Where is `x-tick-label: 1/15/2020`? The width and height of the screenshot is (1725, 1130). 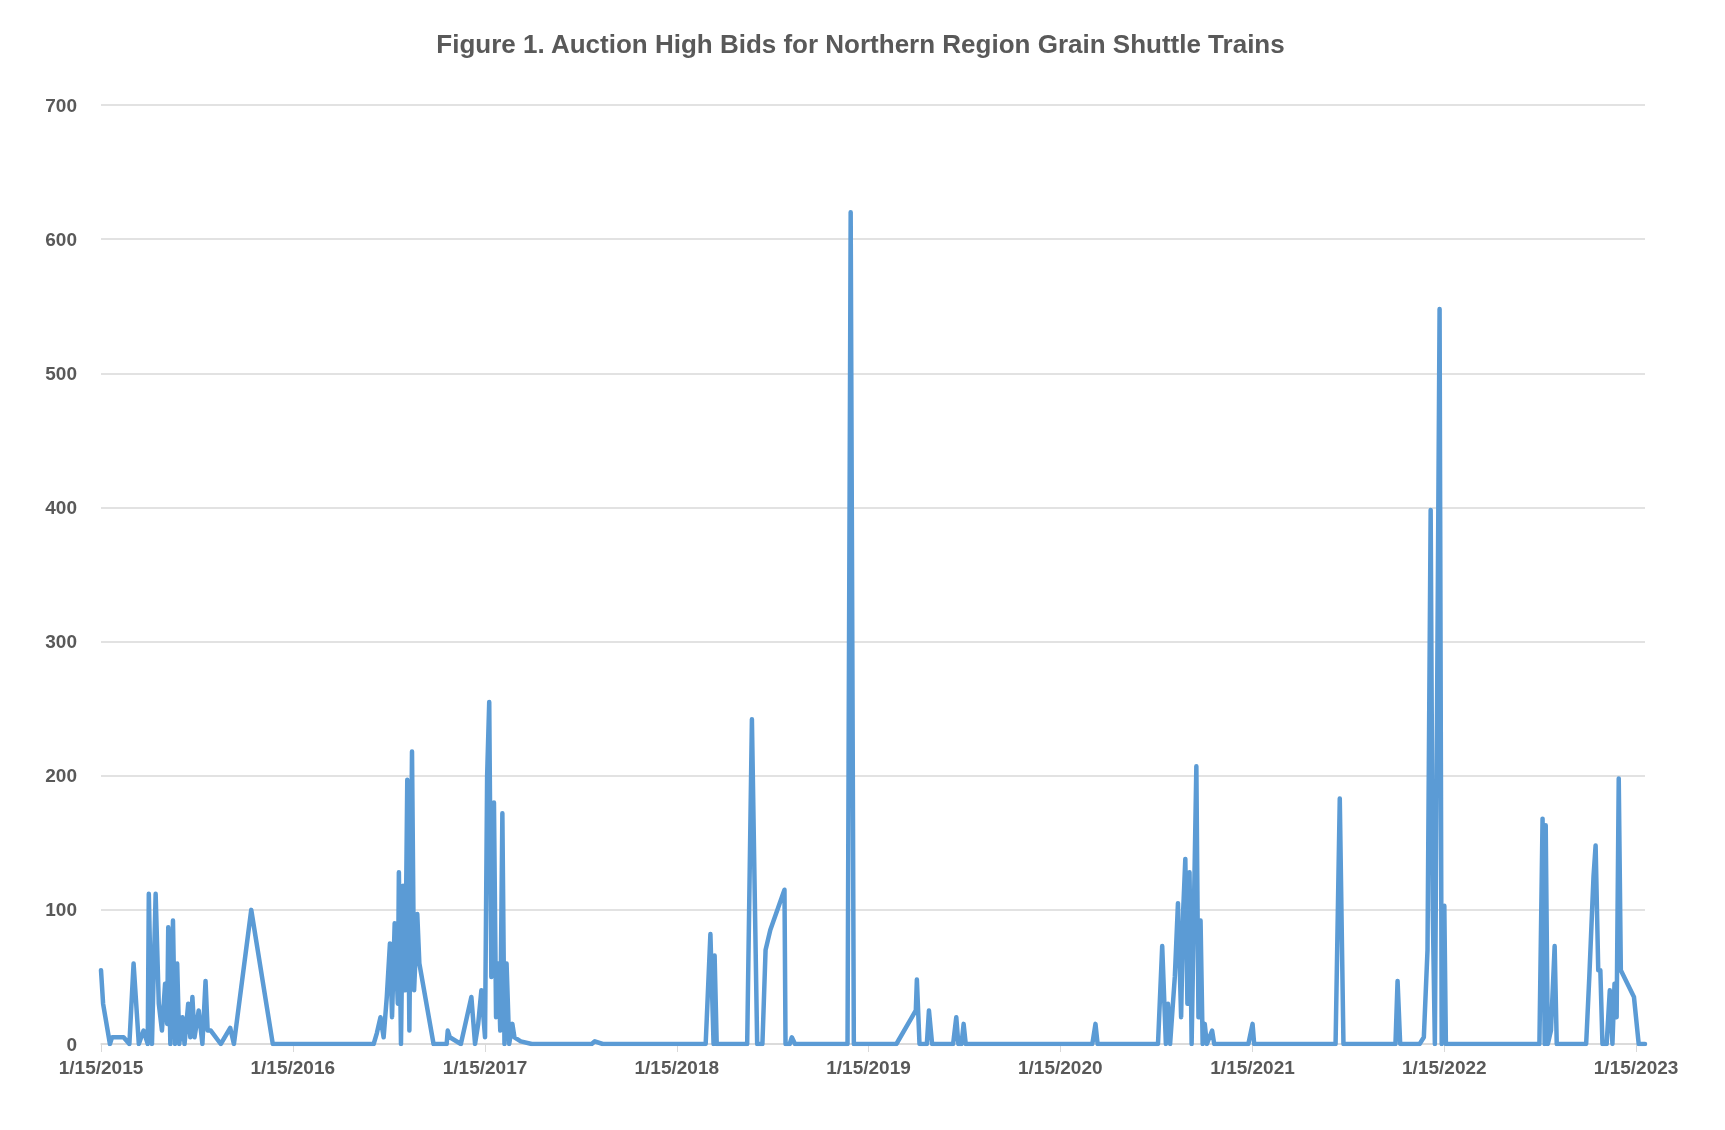
x-tick-label: 1/15/2020 is located at coordinates (1060, 1067).